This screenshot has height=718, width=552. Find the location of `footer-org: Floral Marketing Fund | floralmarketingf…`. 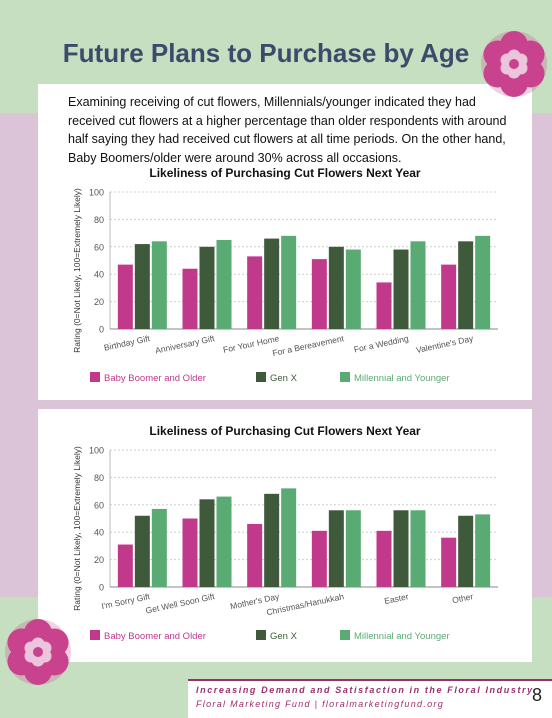

footer-org: Floral Marketing Fund | floralmarketingf… is located at coordinates (320, 704).